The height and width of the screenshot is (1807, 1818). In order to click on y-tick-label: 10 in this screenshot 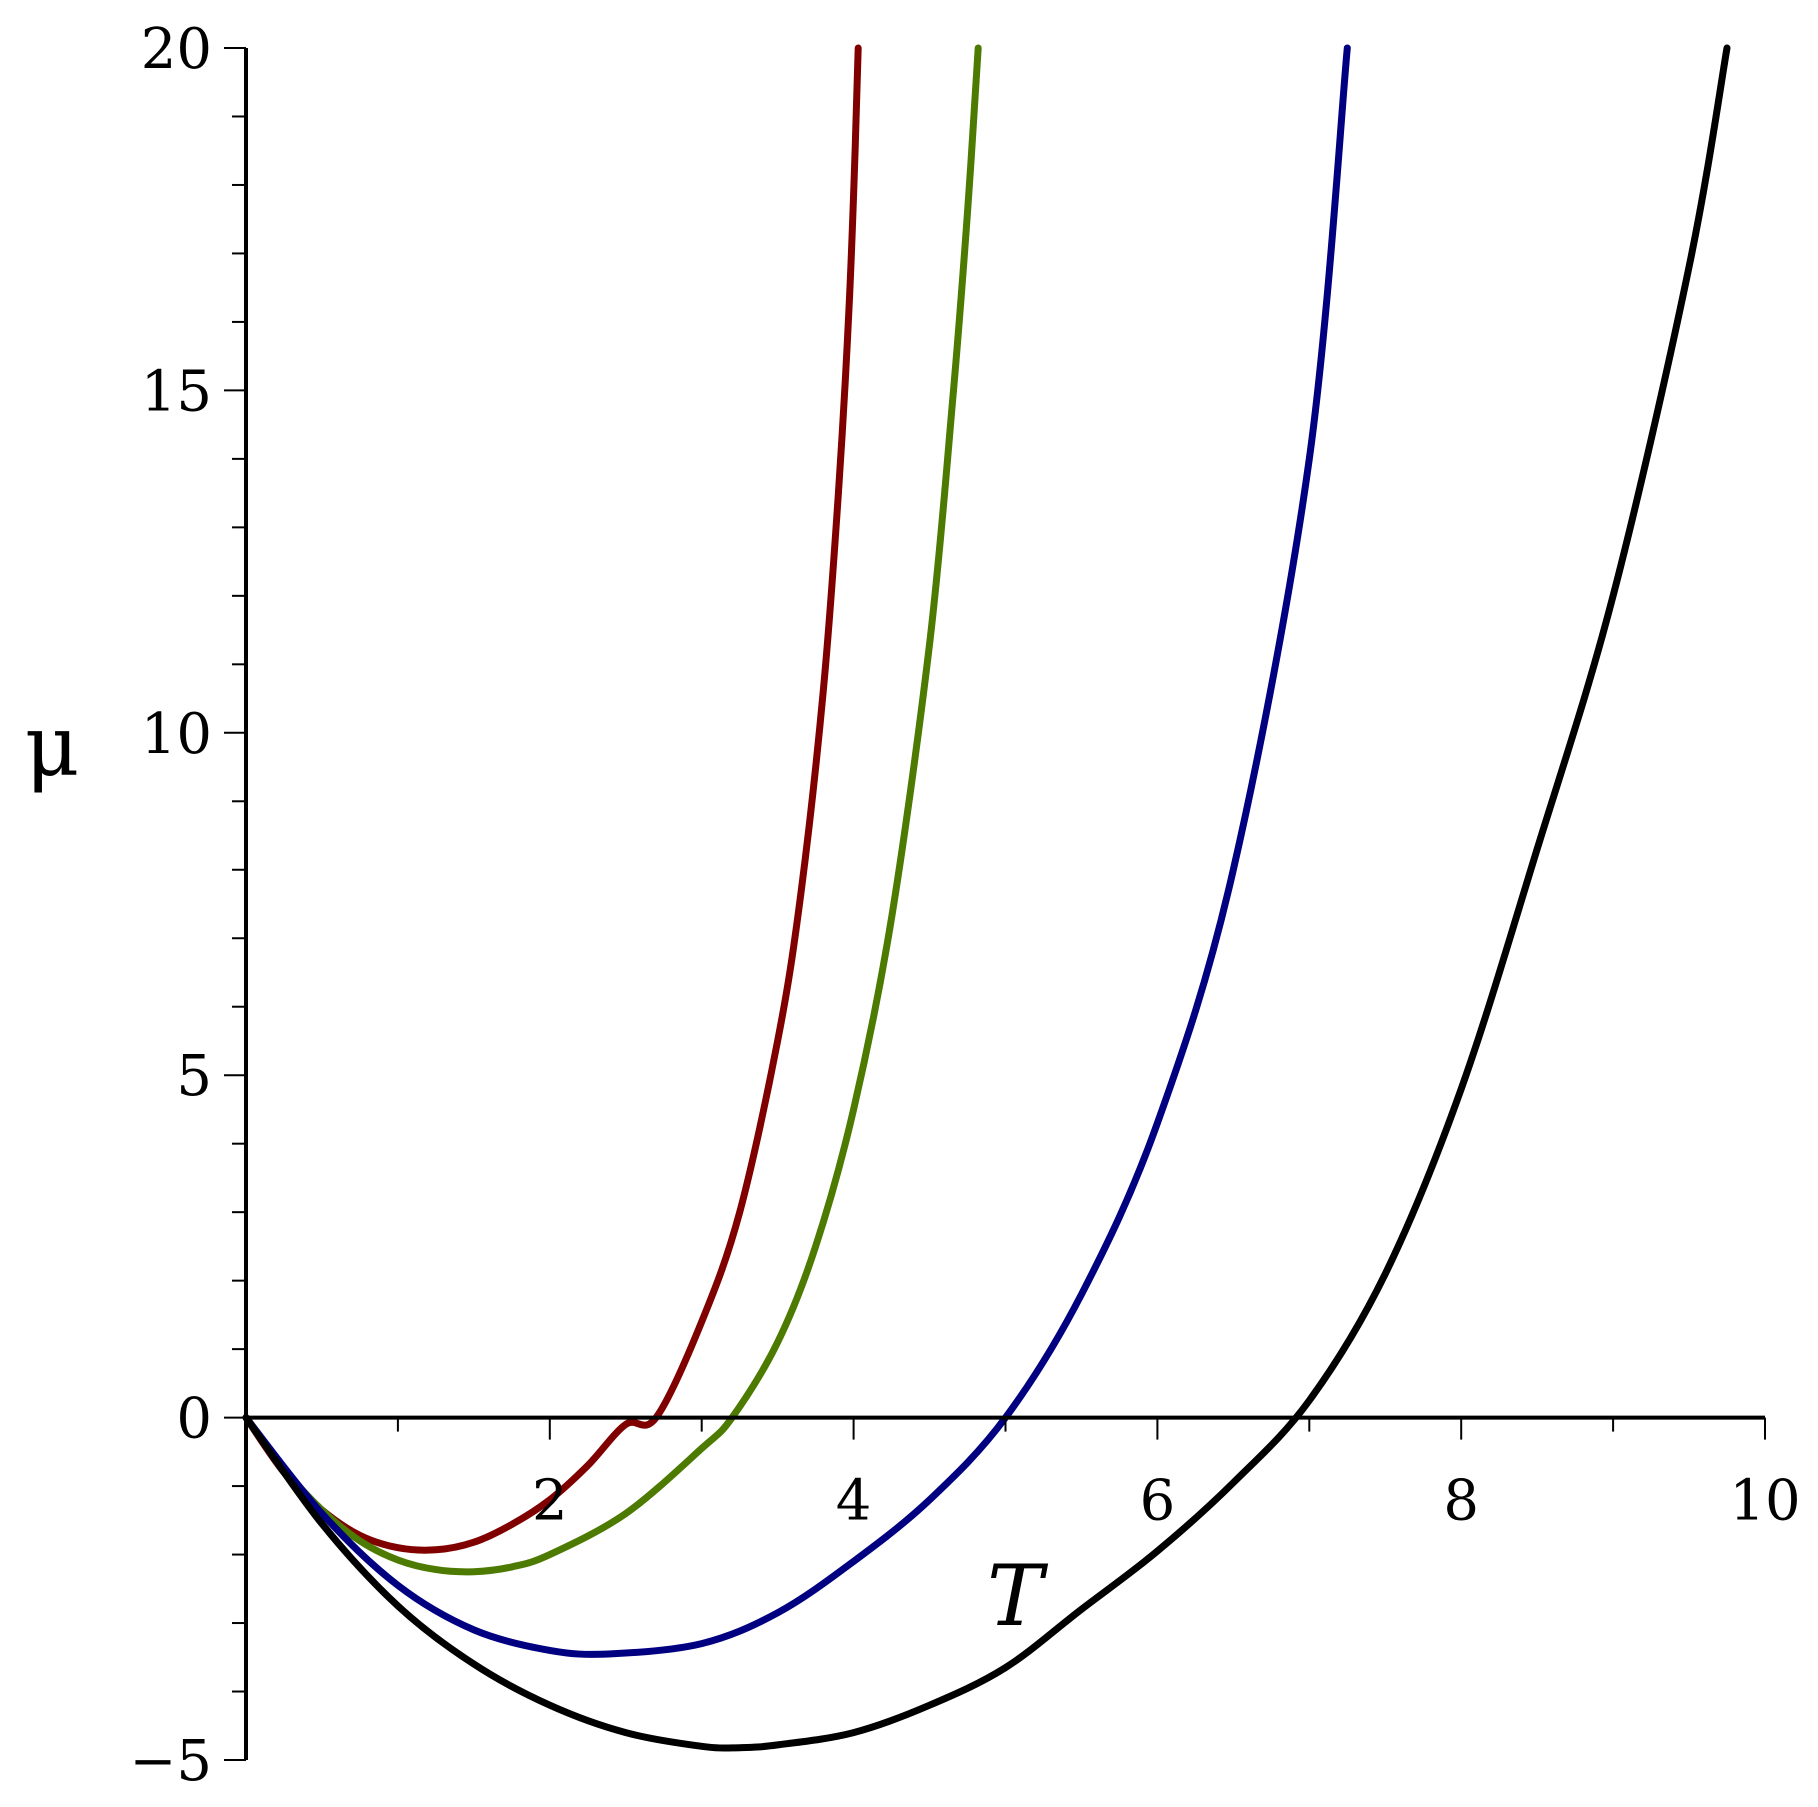, I will do `click(176, 734)`.